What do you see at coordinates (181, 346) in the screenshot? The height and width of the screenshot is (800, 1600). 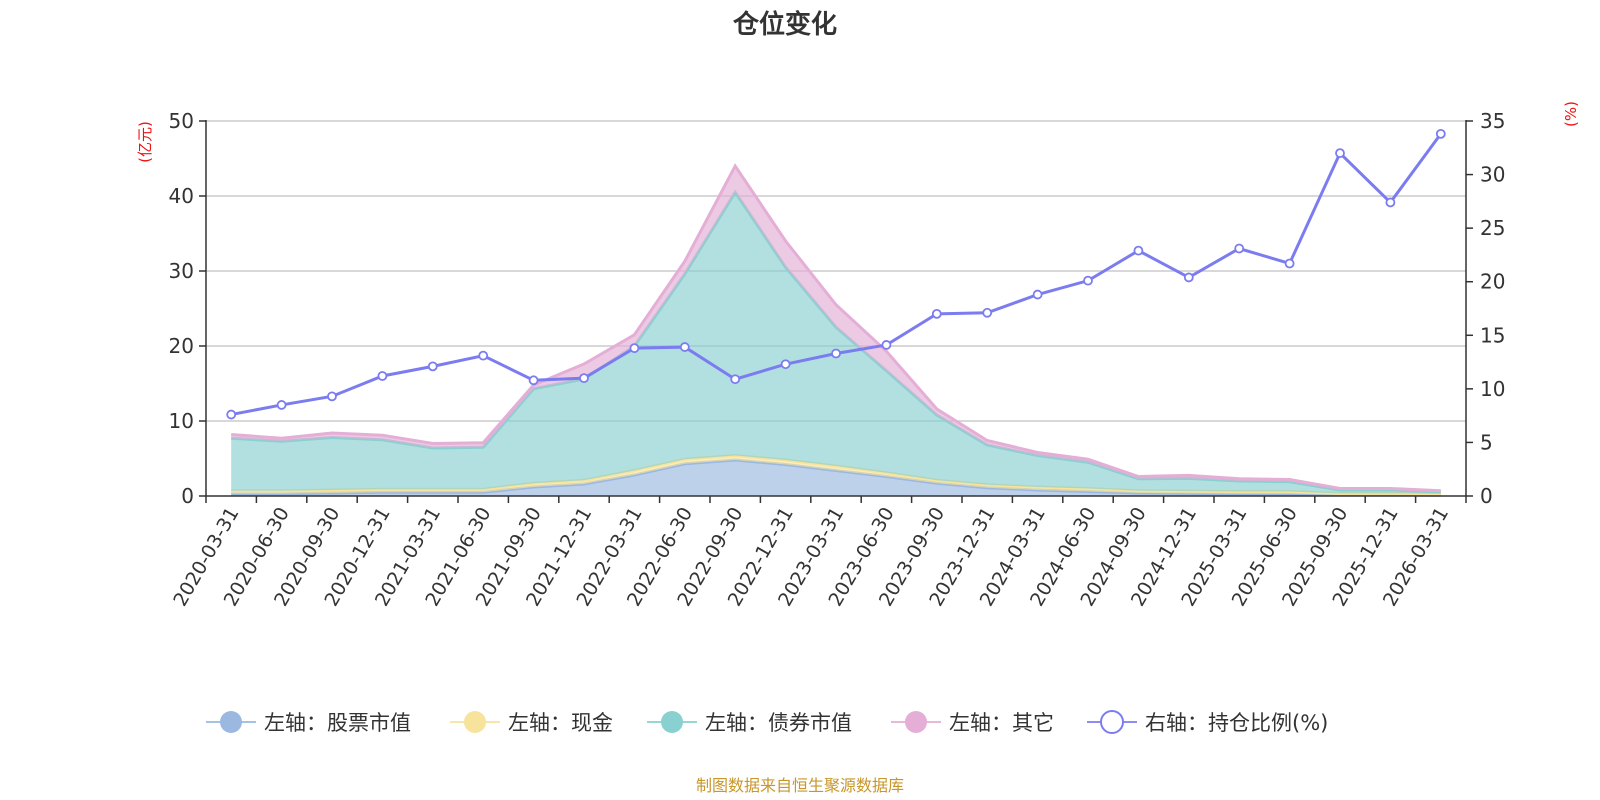 I see `left-tick-label: 20` at bounding box center [181, 346].